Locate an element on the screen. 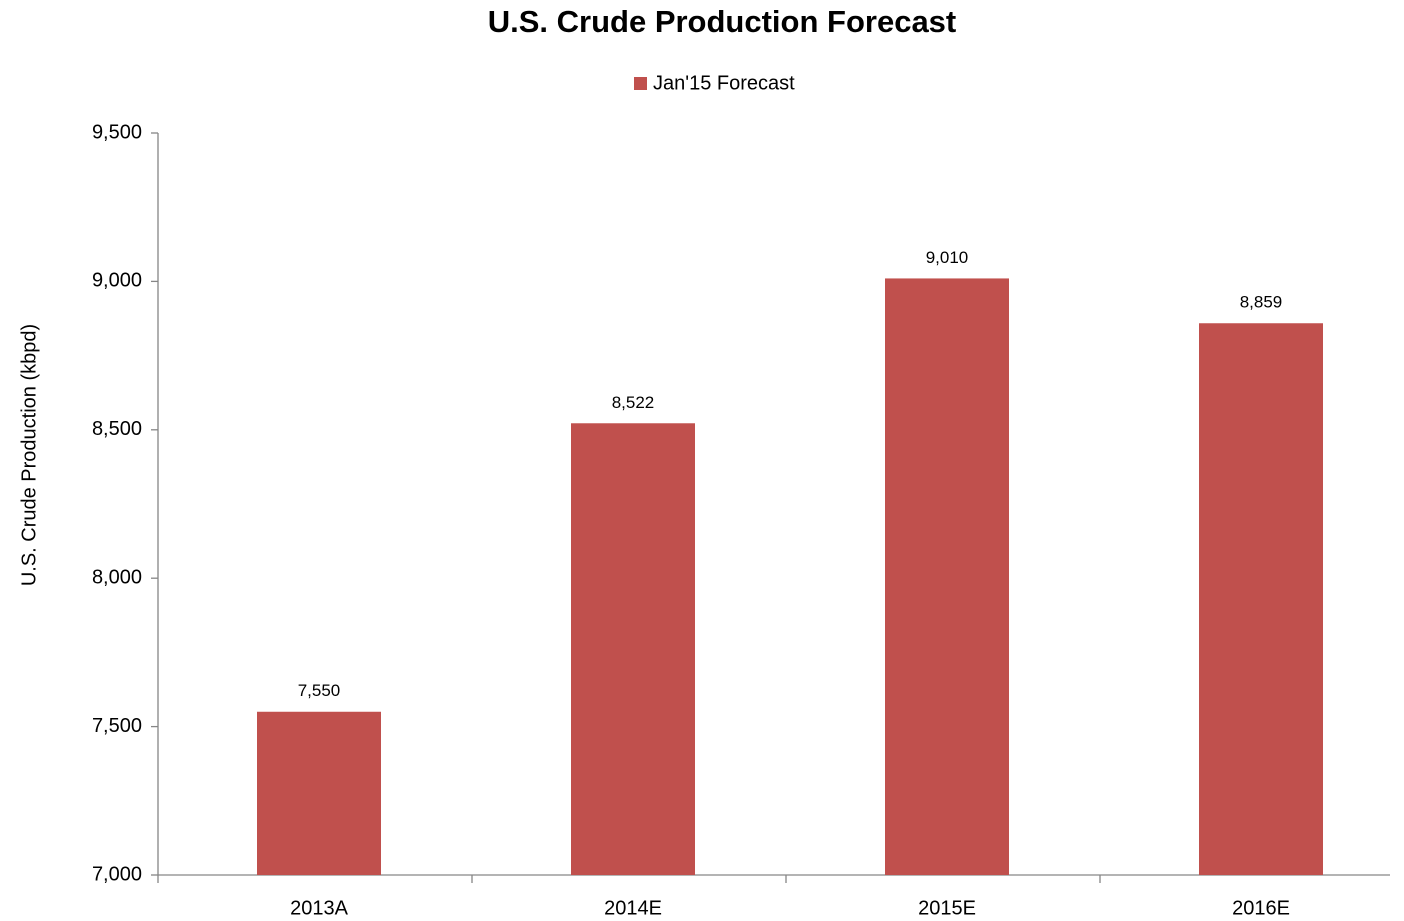  y-tick-label: 8,500 is located at coordinates (117, 429).